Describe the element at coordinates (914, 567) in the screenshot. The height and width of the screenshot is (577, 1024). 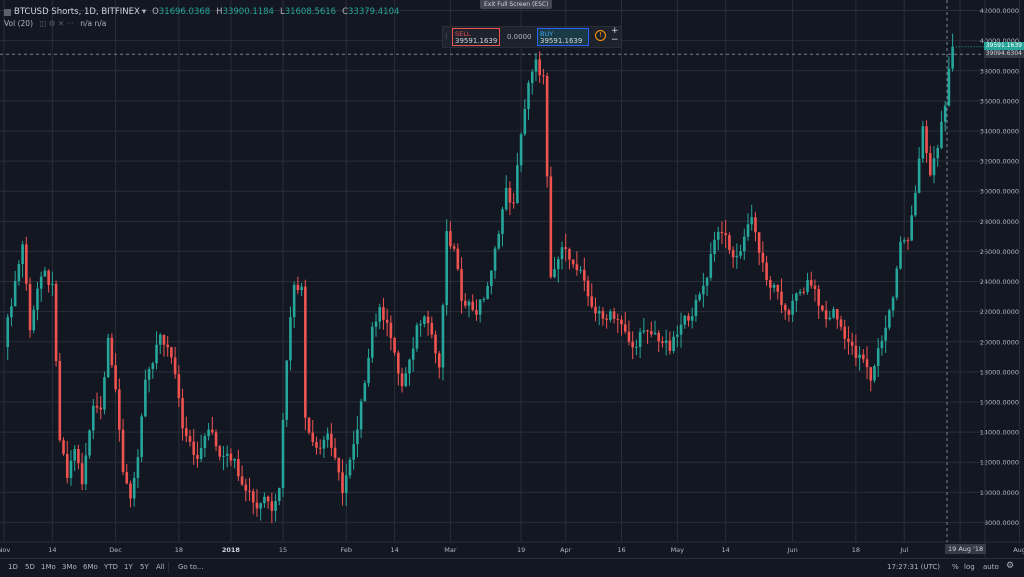
I see `clock: 17:27:31 (UTC)` at that location.